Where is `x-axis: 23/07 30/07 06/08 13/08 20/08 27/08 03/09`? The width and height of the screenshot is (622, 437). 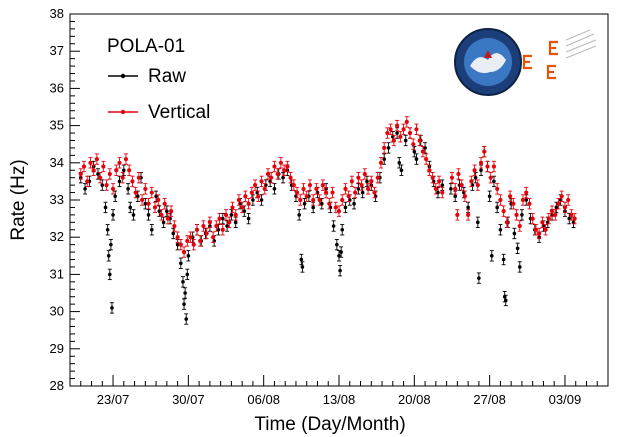 x-axis: 23/07 30/07 06/08 13/08 20/08 27/08 03/09 is located at coordinates (339, 391).